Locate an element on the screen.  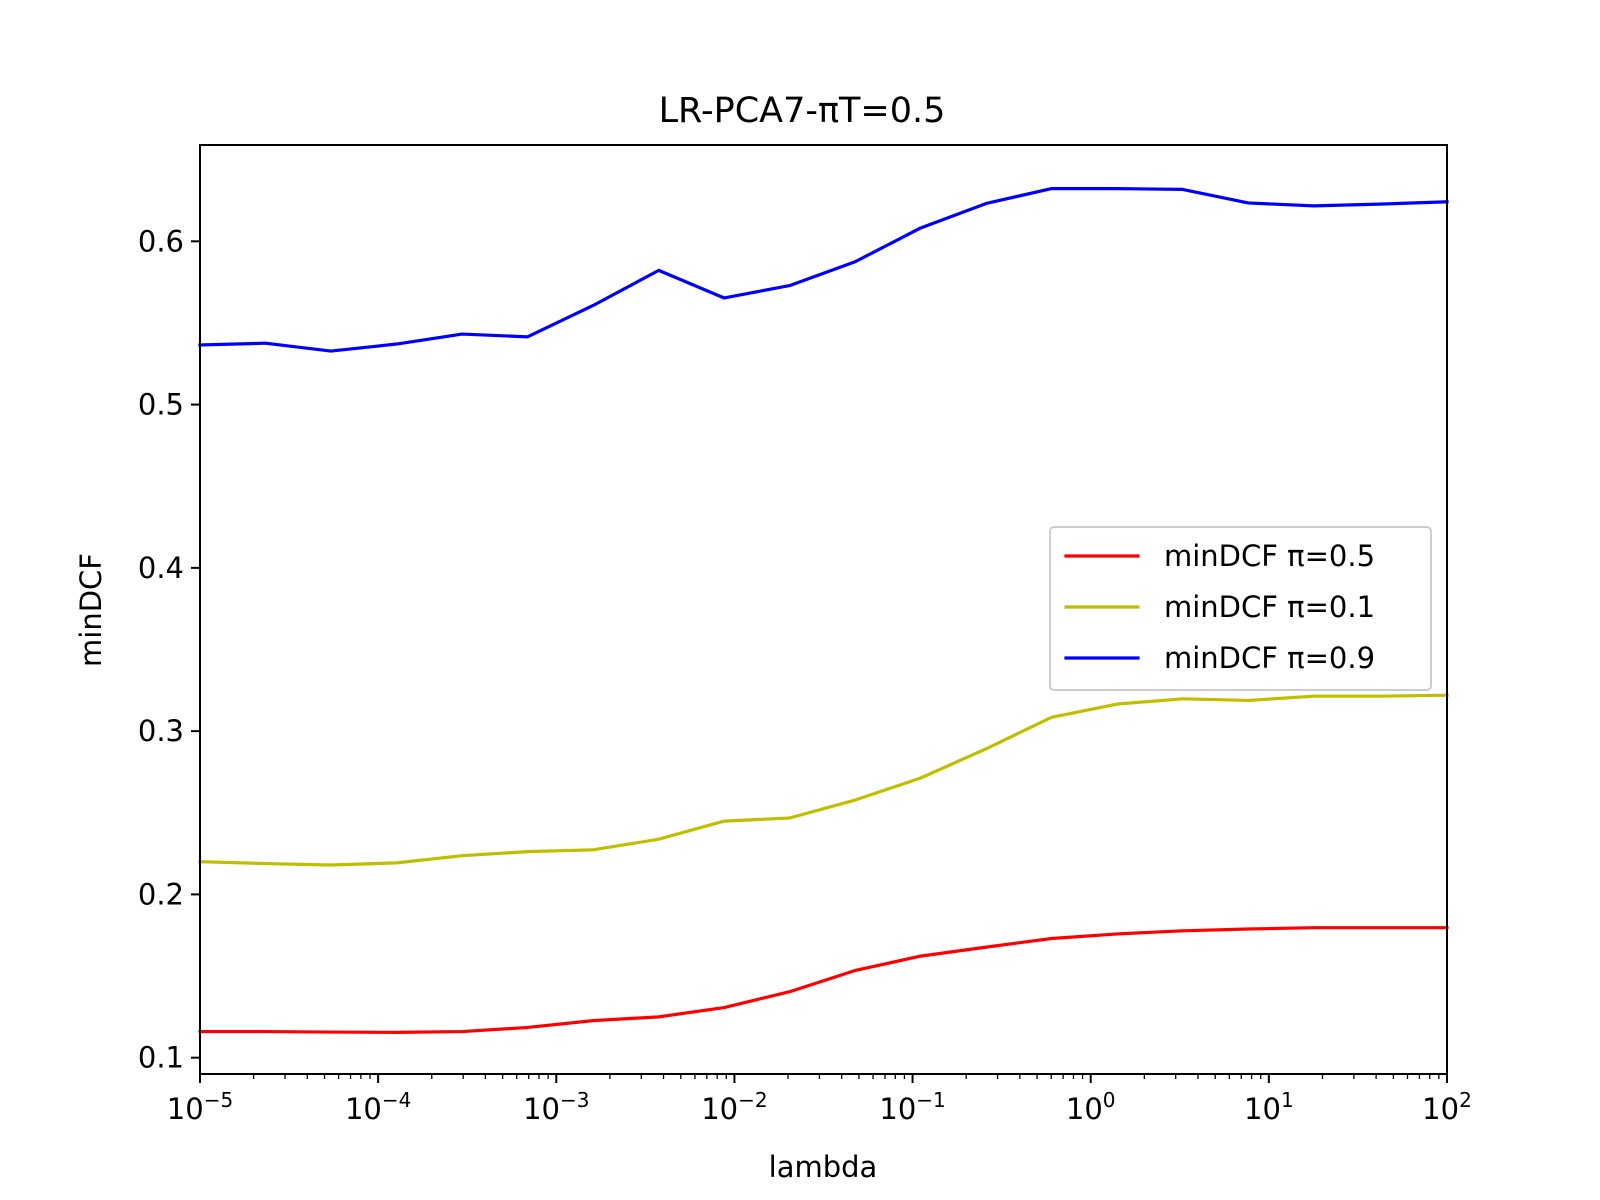
x-tick-label: 10⁻² is located at coordinates (734, 1107).